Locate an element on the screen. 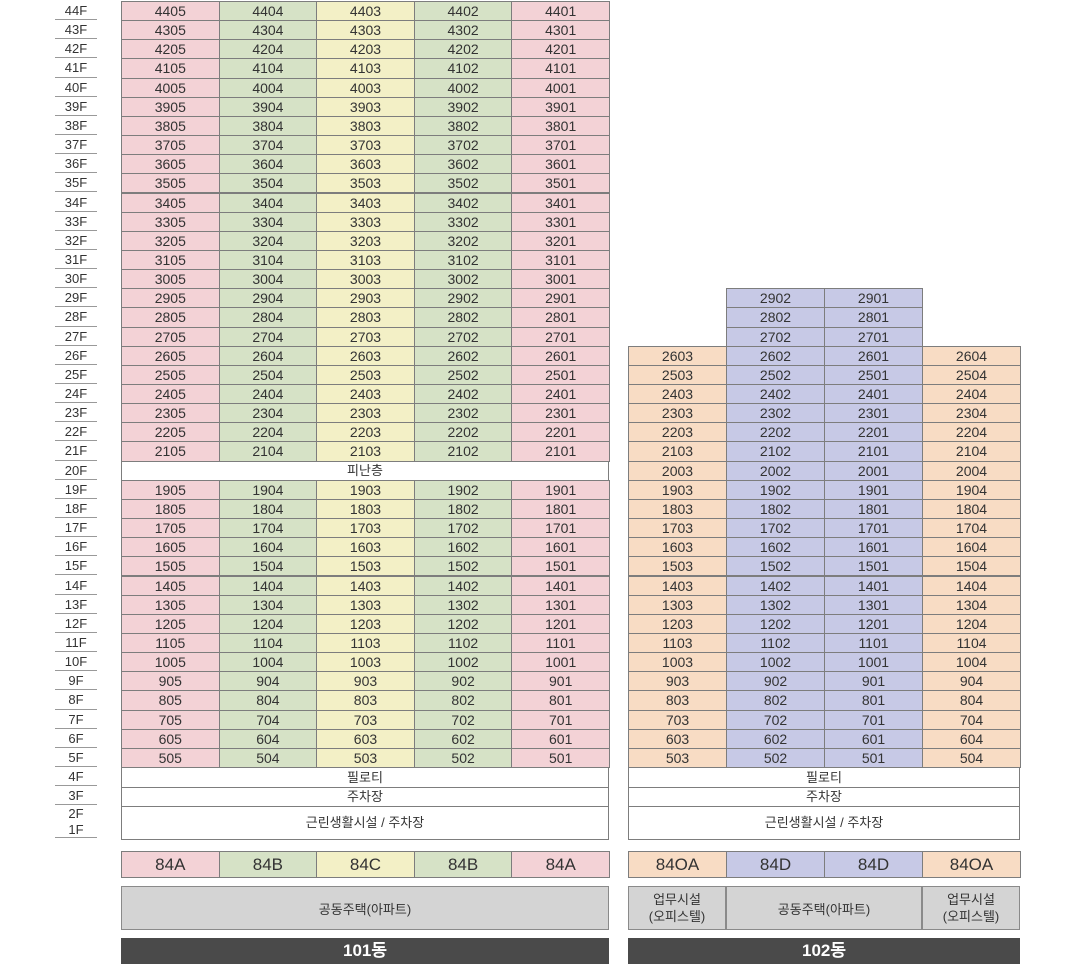 This screenshot has height=969, width=1080. unit-cell: 4304 is located at coordinates (268, 30).